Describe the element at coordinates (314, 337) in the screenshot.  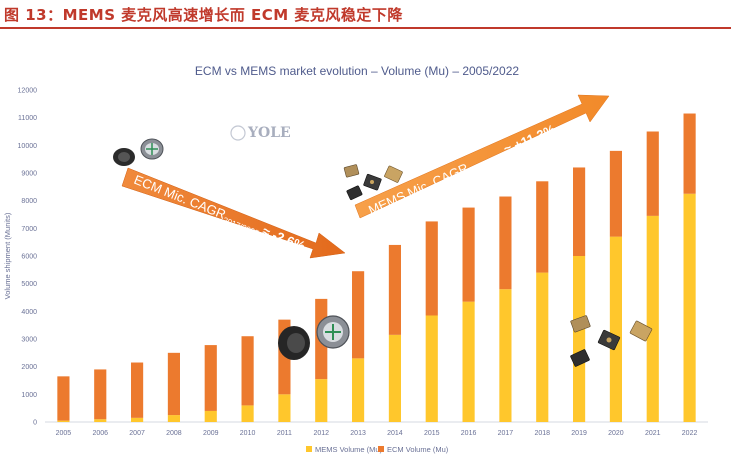
I see `ecm-microphone-image-large` at that location.